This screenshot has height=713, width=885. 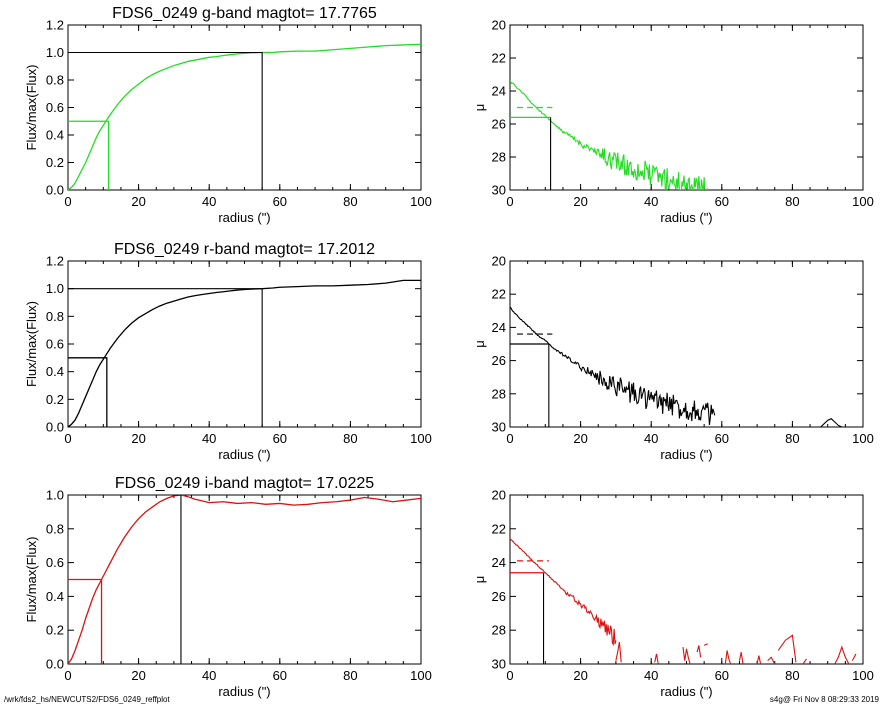 What do you see at coordinates (499, 25) in the screenshot?
I see `y-tick-label: 20` at bounding box center [499, 25].